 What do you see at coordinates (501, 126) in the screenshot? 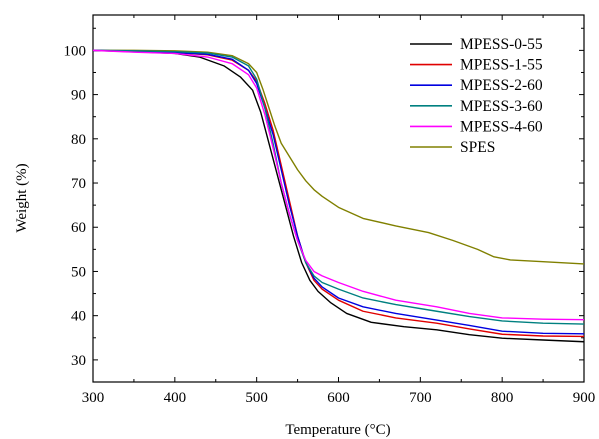
I see `legend-label: MPESS-4-60` at bounding box center [501, 126].